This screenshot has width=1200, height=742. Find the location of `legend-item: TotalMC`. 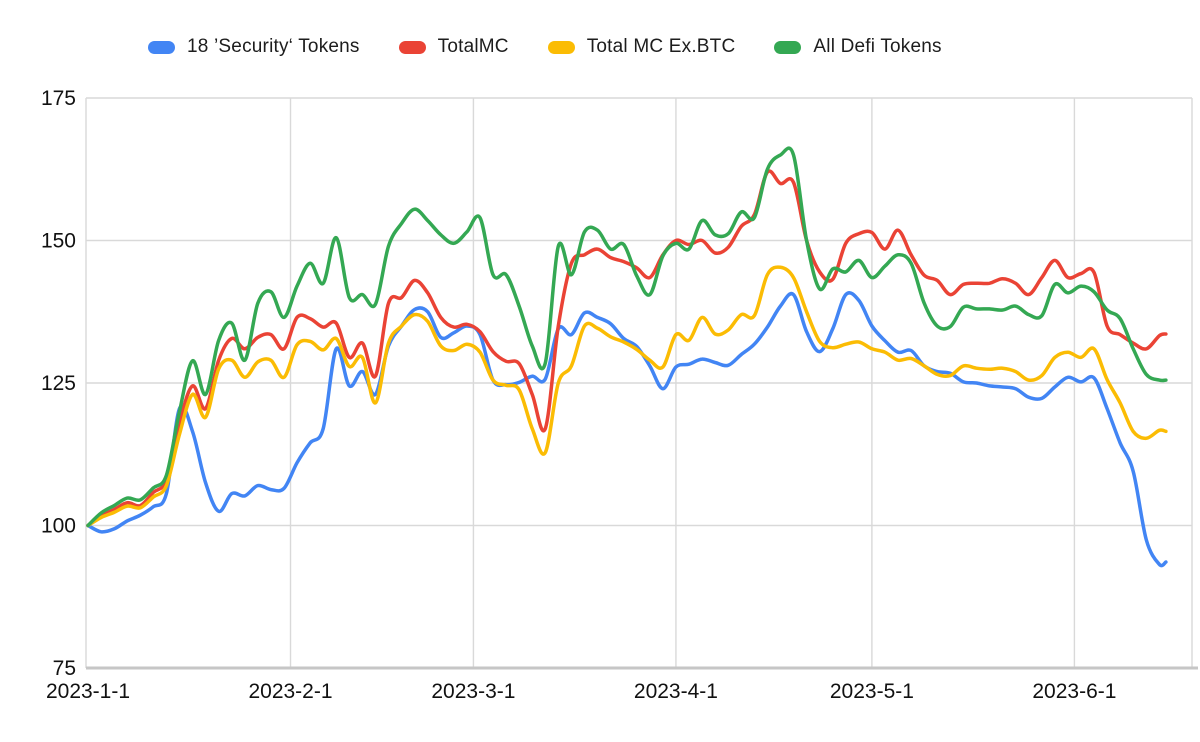

legend-item: TotalMC is located at coordinates (453, 47).